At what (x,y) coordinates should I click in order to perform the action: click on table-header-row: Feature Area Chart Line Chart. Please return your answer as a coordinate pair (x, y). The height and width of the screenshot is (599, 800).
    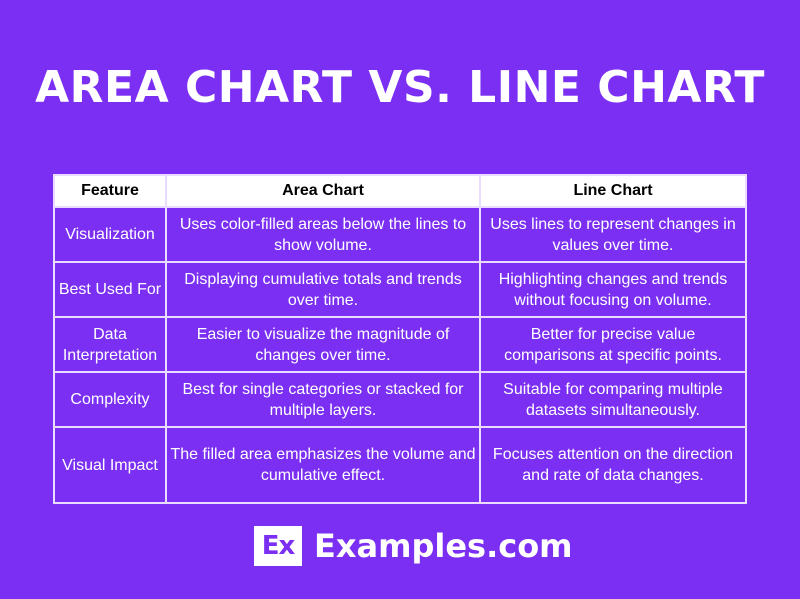
    Looking at the image, I should click on (400, 191).